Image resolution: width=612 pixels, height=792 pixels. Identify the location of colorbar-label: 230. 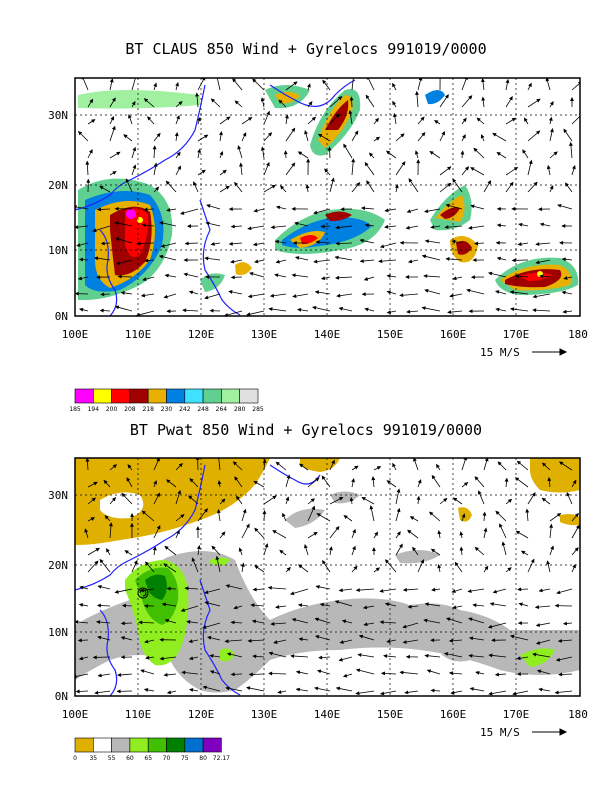
(167, 409).